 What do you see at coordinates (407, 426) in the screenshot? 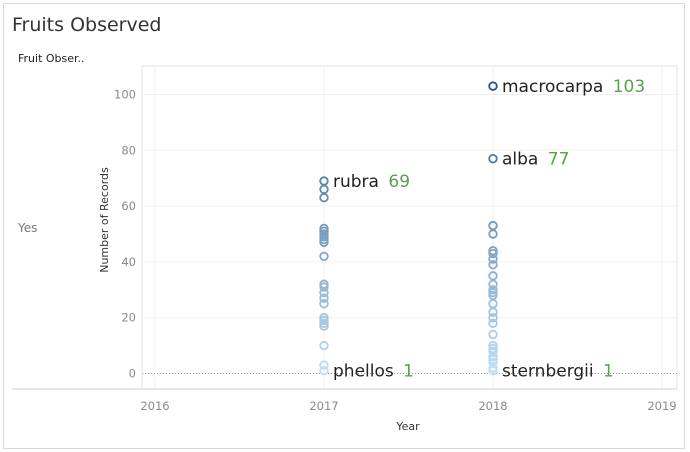
I see `x-axis-title: Year` at bounding box center [407, 426].